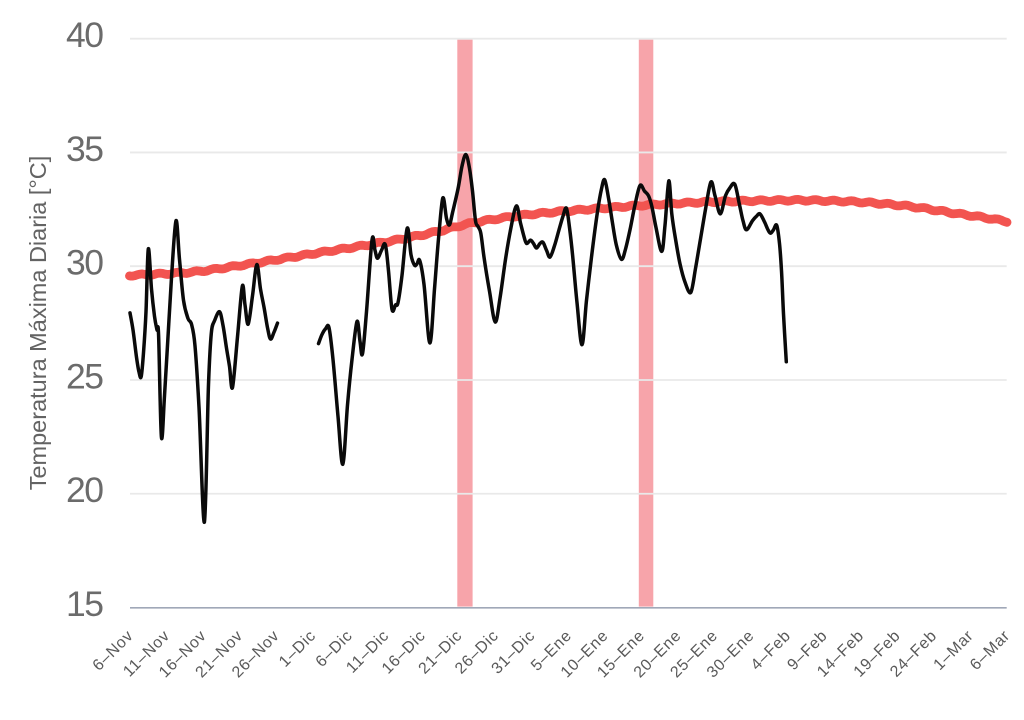  What do you see at coordinates (84, 35) in the screenshot?
I see `svg-text: 40` at bounding box center [84, 35].